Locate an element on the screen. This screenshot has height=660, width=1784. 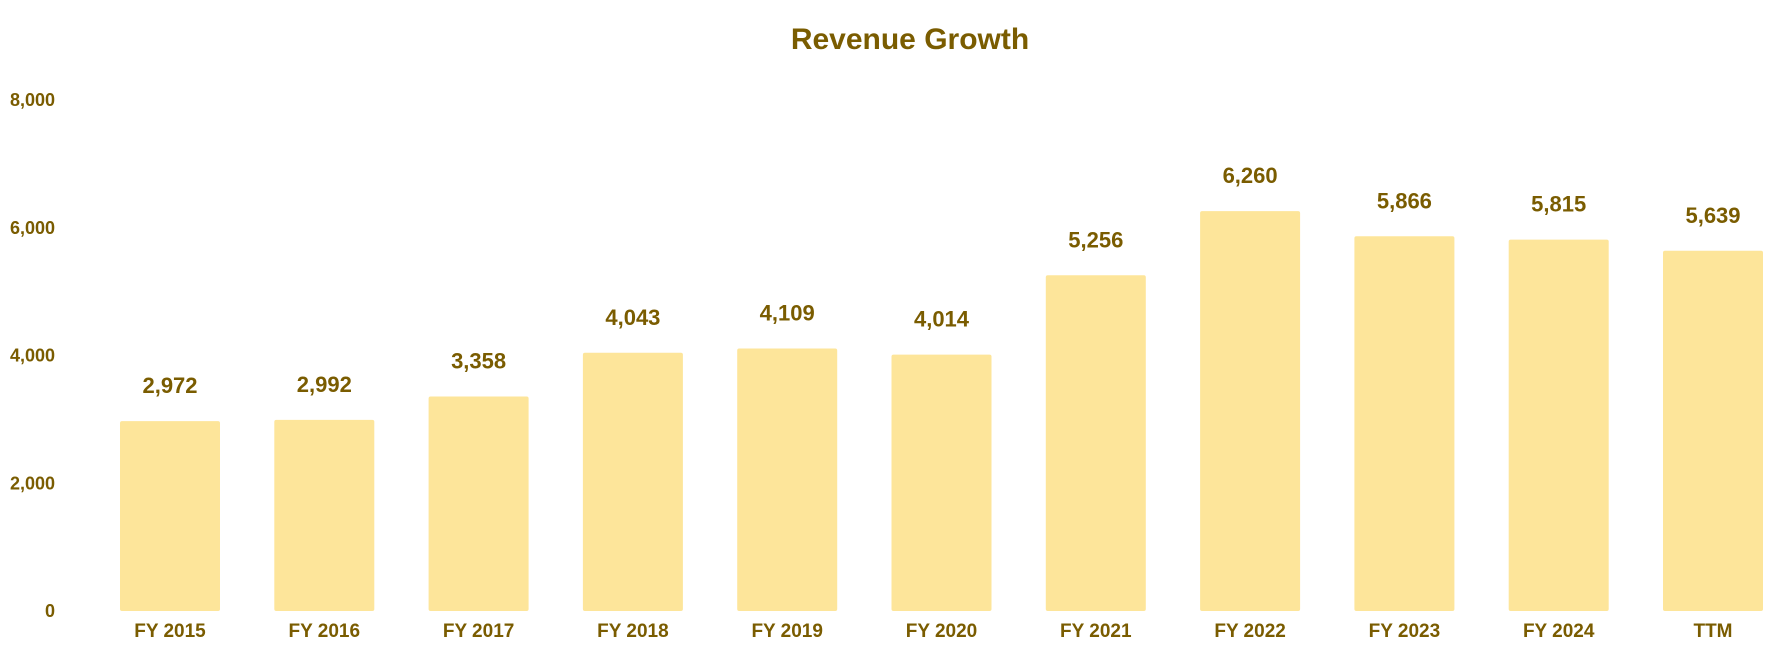
x-tick-label: FY 2020 is located at coordinates (941, 631).